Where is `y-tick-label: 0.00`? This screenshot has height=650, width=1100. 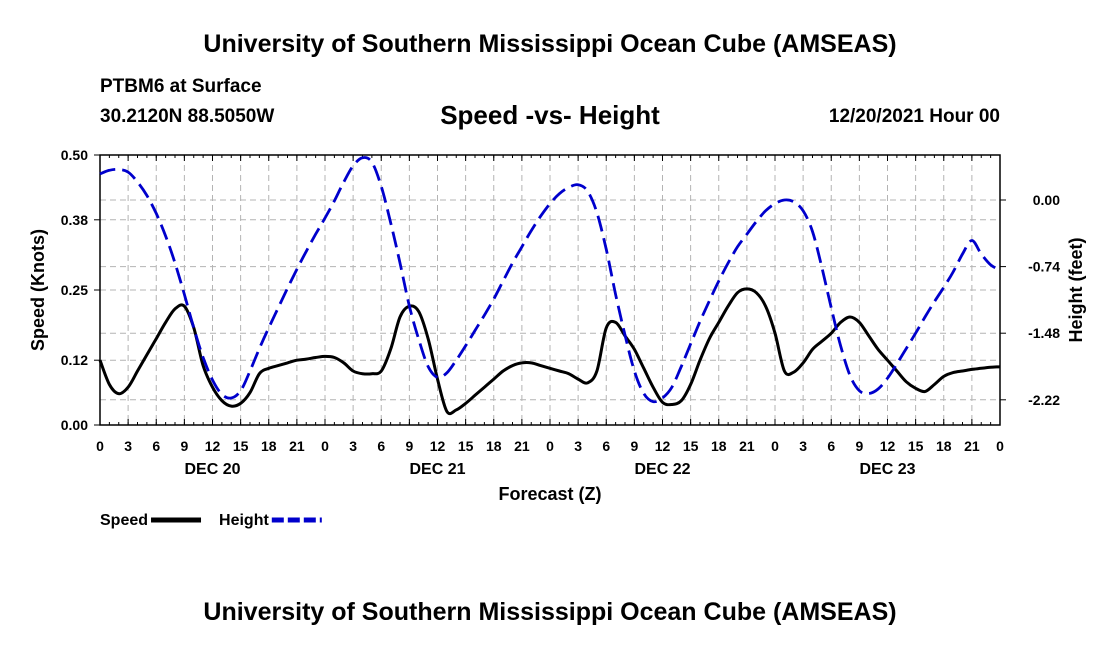
y-tick-label: 0.00 is located at coordinates (74, 425).